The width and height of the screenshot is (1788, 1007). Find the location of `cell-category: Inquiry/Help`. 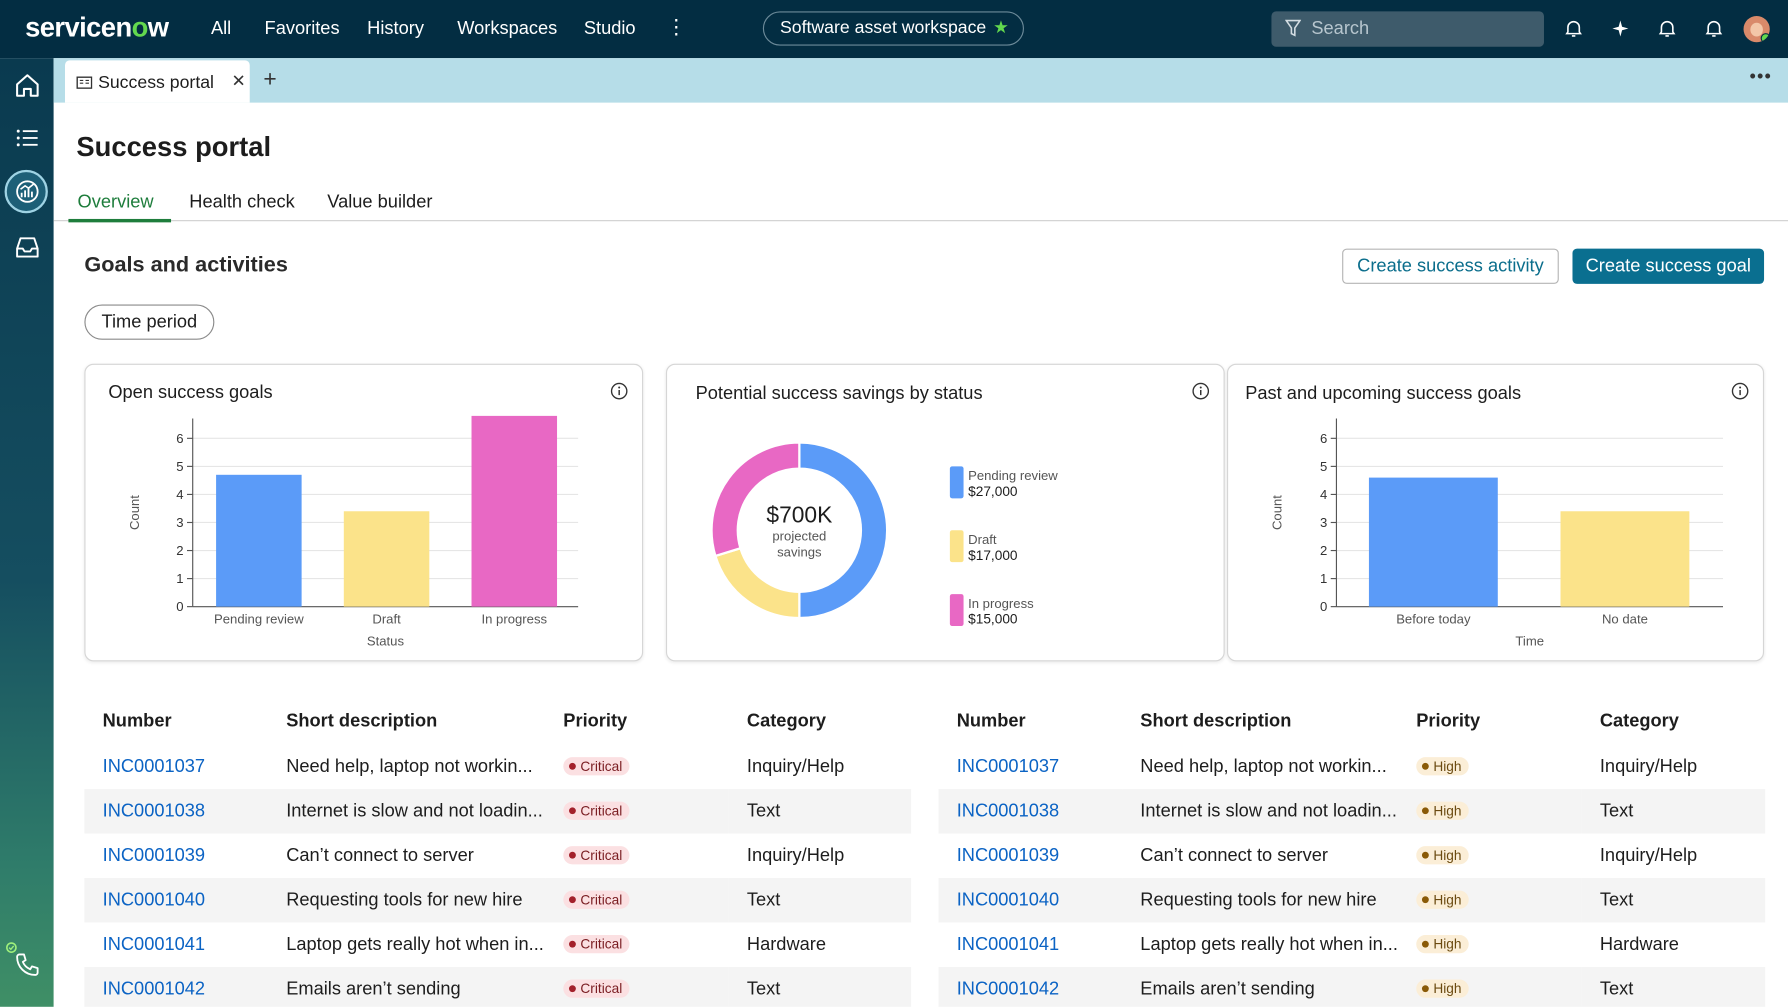

cell-category: Inquiry/Help is located at coordinates (795, 855).